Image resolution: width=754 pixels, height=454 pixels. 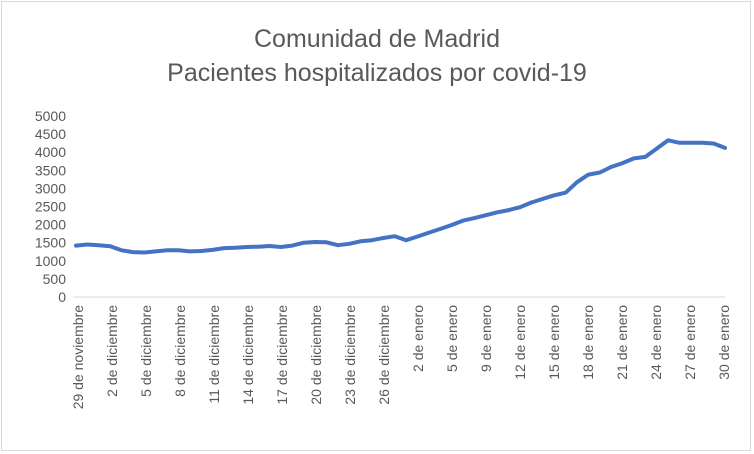 I want to click on y-tick-label: 5000, so click(x=50, y=116).